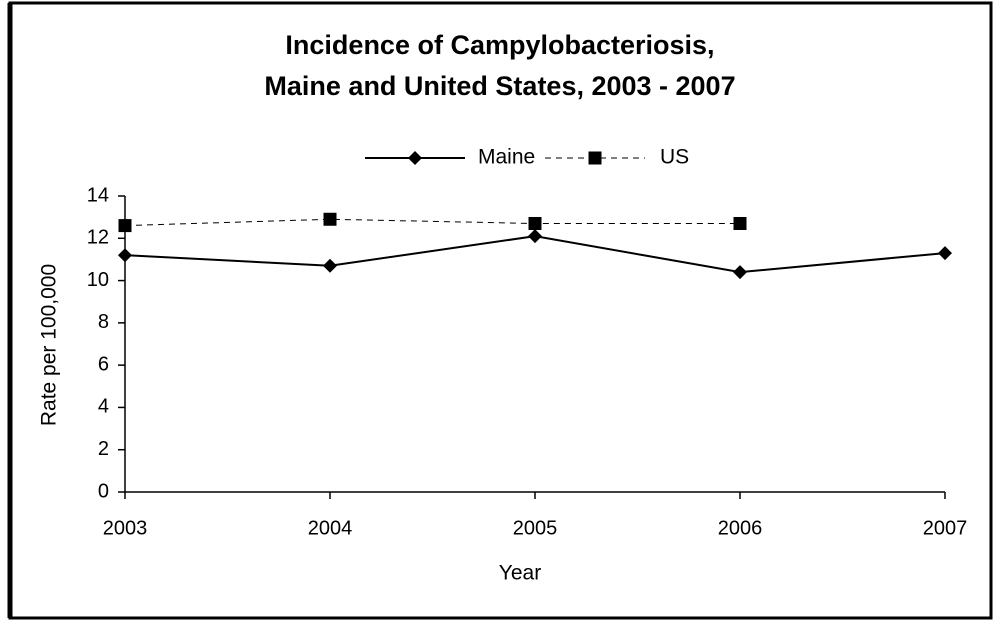 This screenshot has width=994, height=621. Describe the element at coordinates (98, 238) in the screenshot. I see `y-tick-label: 12` at that location.